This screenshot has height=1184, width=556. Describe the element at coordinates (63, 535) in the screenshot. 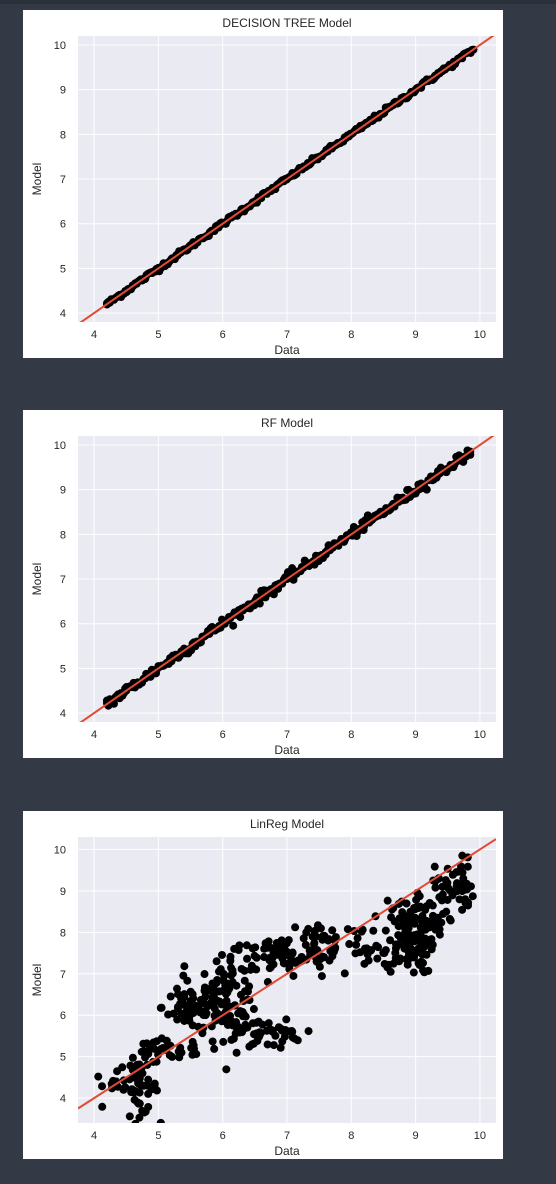

I see `y-tick-label: 8` at that location.